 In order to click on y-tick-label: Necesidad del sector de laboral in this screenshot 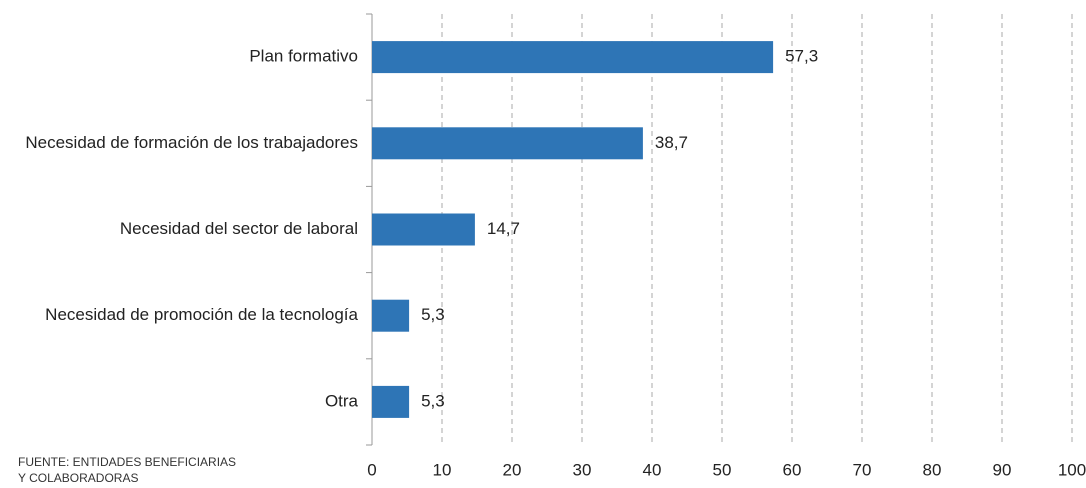, I will do `click(239, 228)`.